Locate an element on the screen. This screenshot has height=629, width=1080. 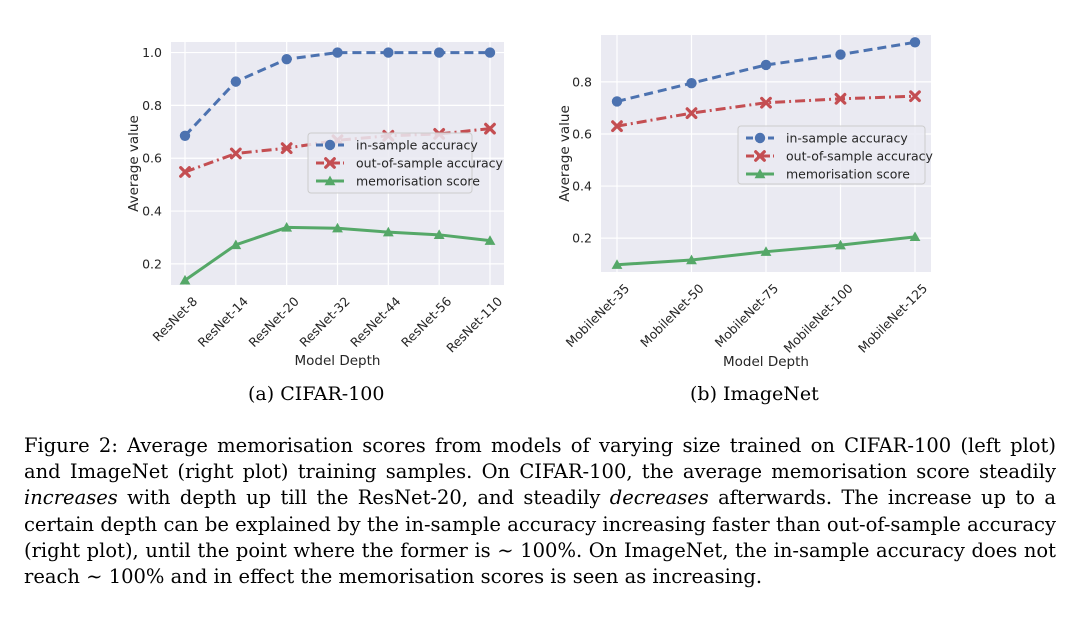
chart-b-xtick-label-mobilenet-100: MobileNet-100 is located at coordinates (818, 318).